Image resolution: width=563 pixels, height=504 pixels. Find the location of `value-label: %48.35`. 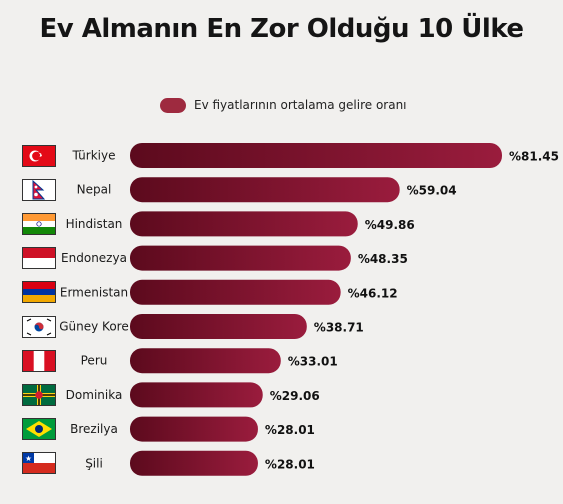

value-label: %48.35 is located at coordinates (383, 259).